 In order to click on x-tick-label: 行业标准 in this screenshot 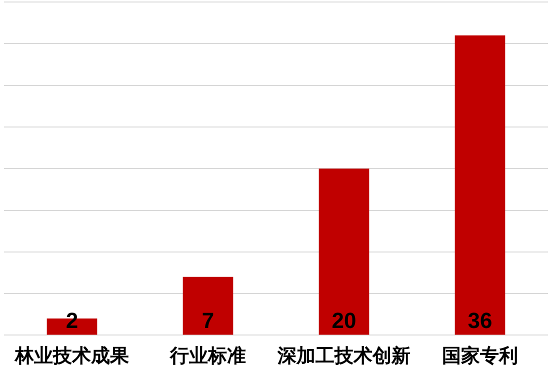, I will do `click(207, 355)`.